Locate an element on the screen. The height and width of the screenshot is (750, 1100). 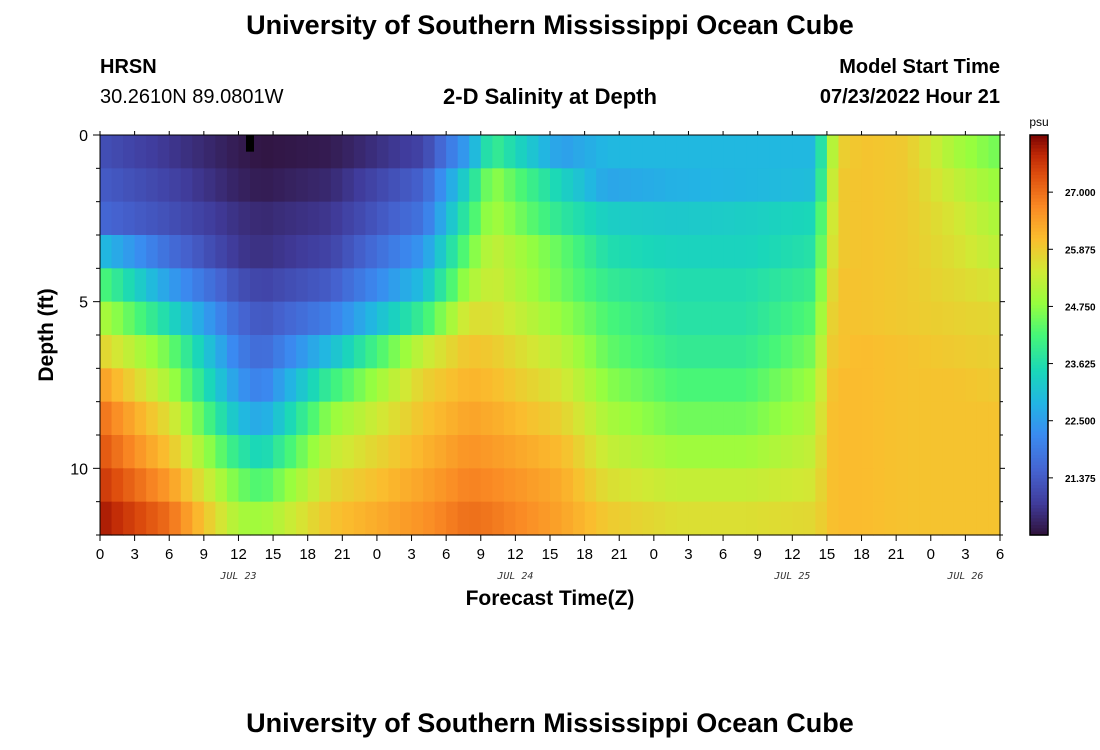
x-date-label: JUL 26 is located at coordinates (964, 576).